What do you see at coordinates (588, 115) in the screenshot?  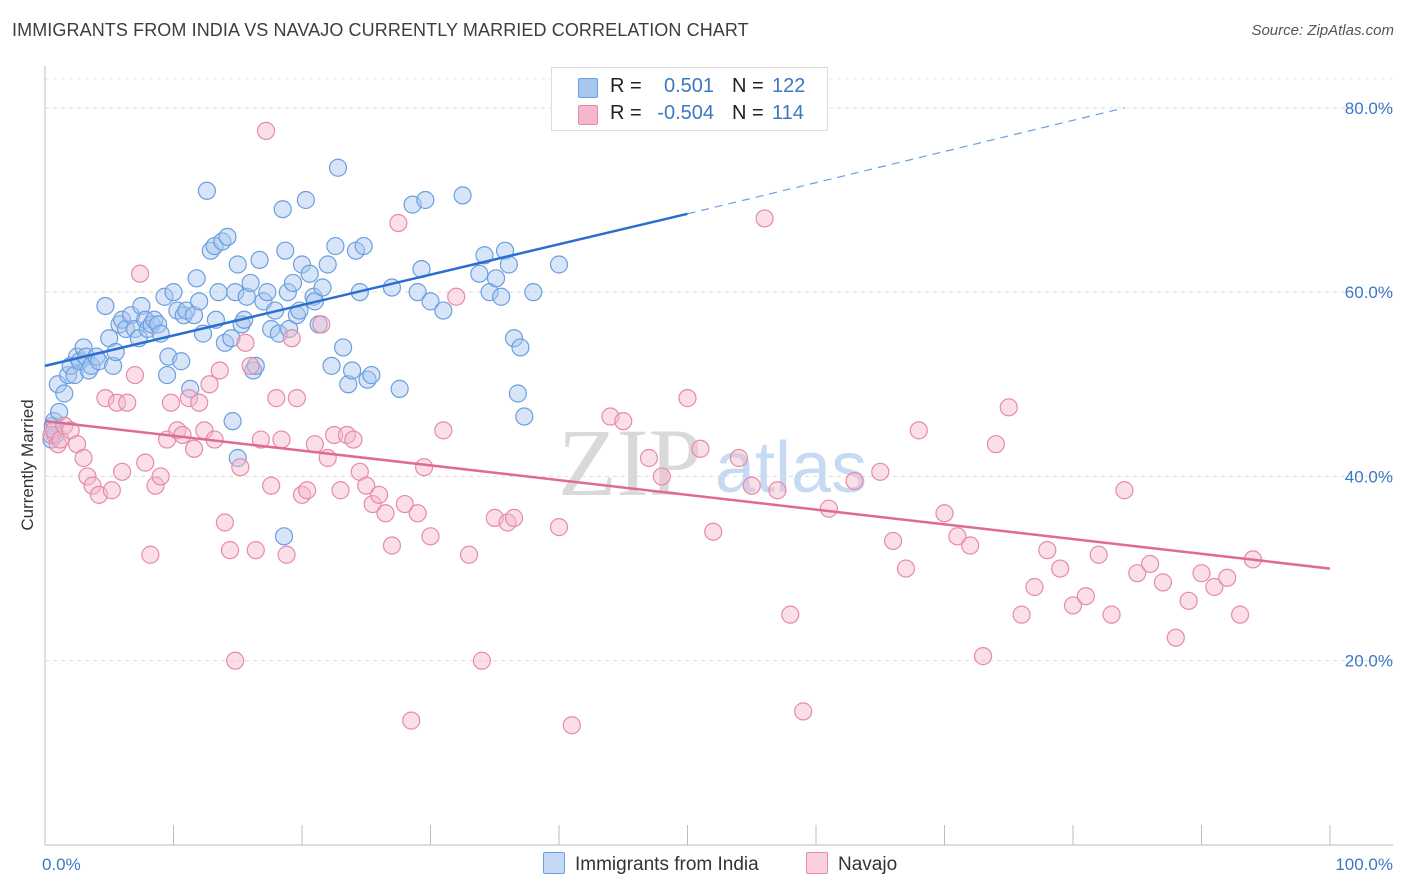 I see `legend-swatch-navajo` at bounding box center [588, 115].